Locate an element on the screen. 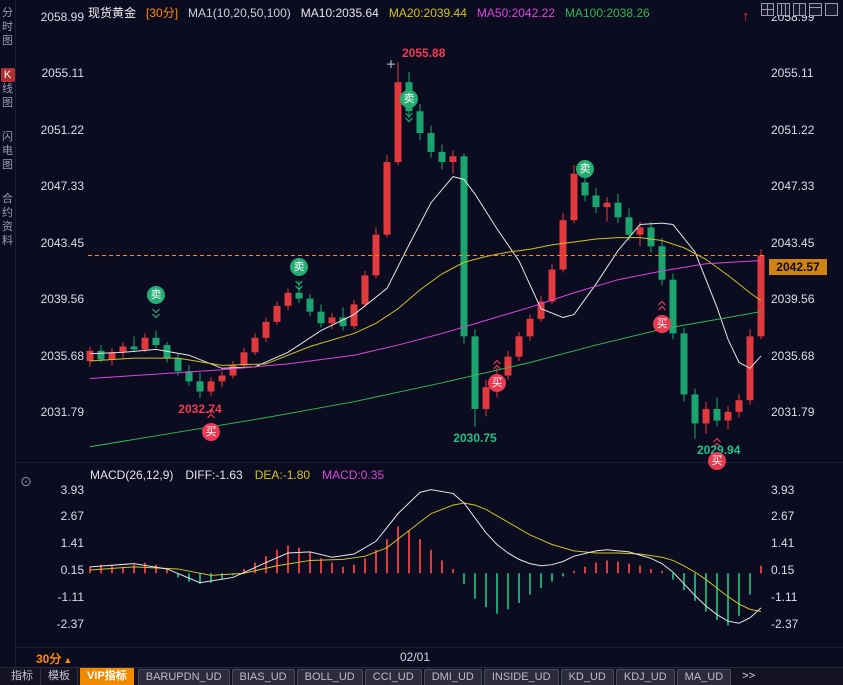 The height and width of the screenshot is (685, 843). sidebar-tab-char: 电 is located at coordinates (7, 151).